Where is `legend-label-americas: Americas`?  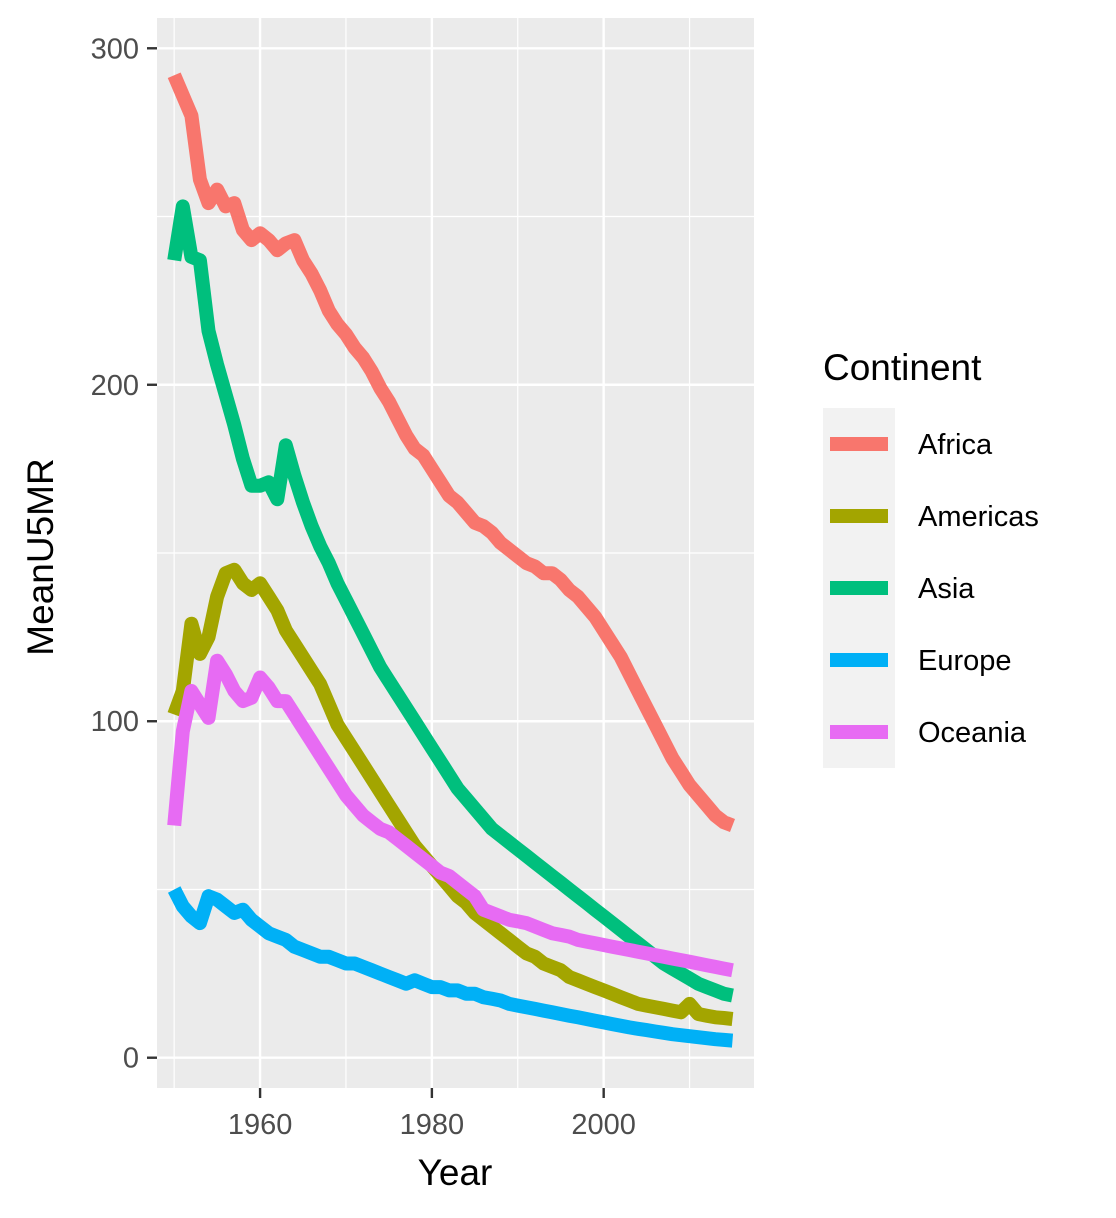
legend-label-americas: Americas is located at coordinates (978, 517).